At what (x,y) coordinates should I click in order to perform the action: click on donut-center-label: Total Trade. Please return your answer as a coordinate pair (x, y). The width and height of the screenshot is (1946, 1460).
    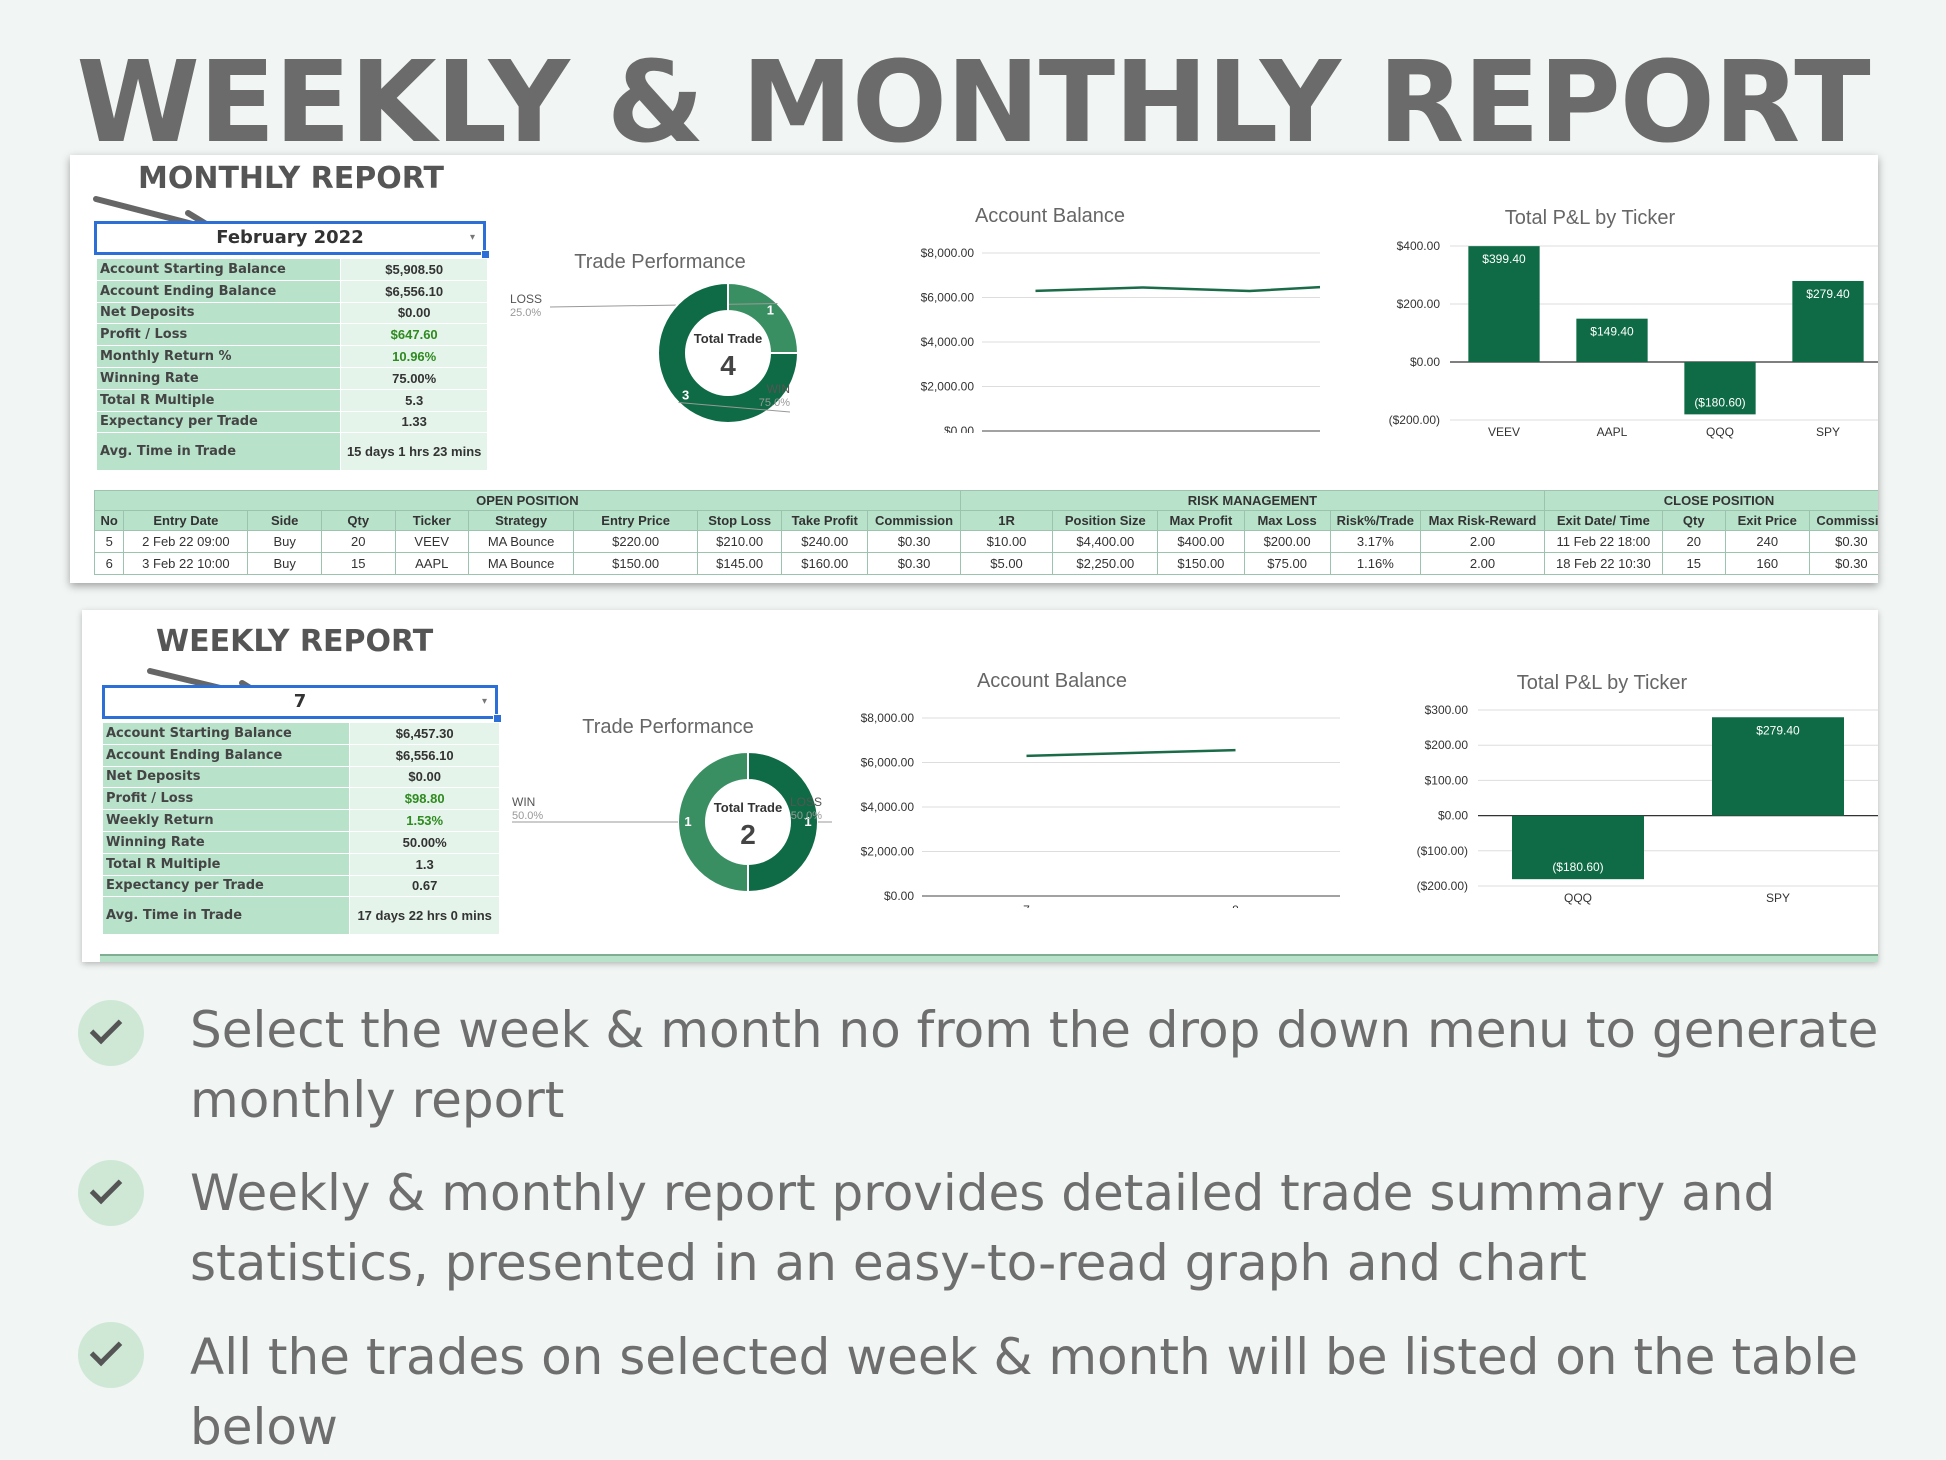
    Looking at the image, I should click on (748, 807).